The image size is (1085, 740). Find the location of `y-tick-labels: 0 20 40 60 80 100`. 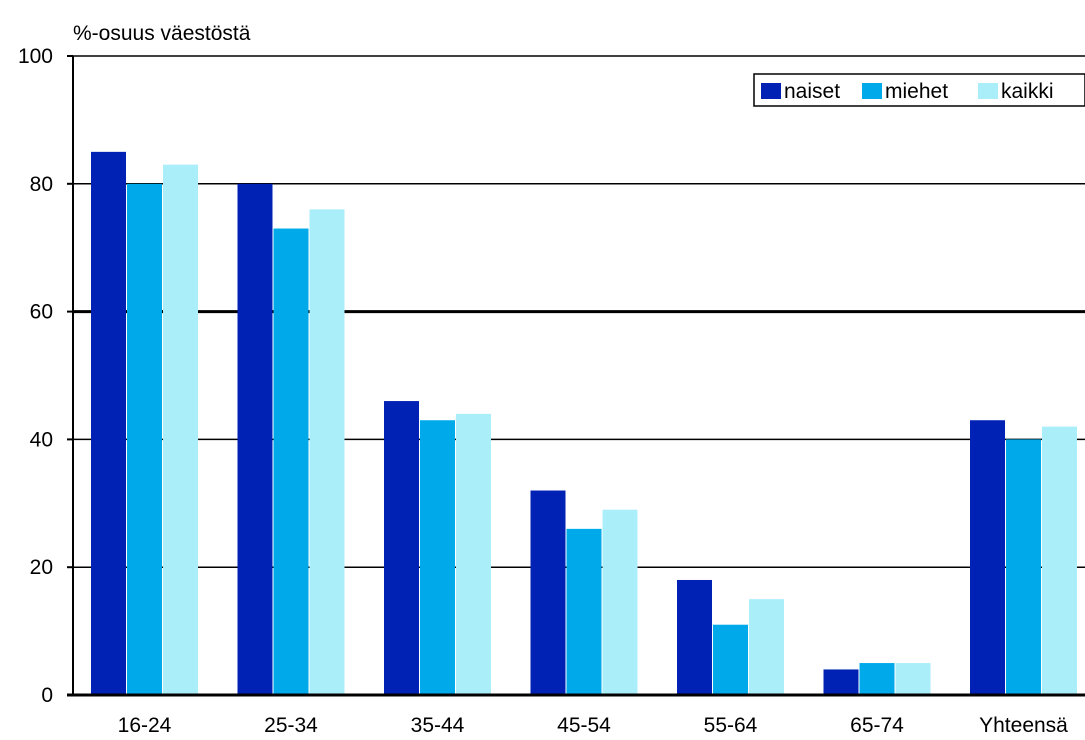

y-tick-labels: 0 20 40 60 80 100 is located at coordinates (35, 376).